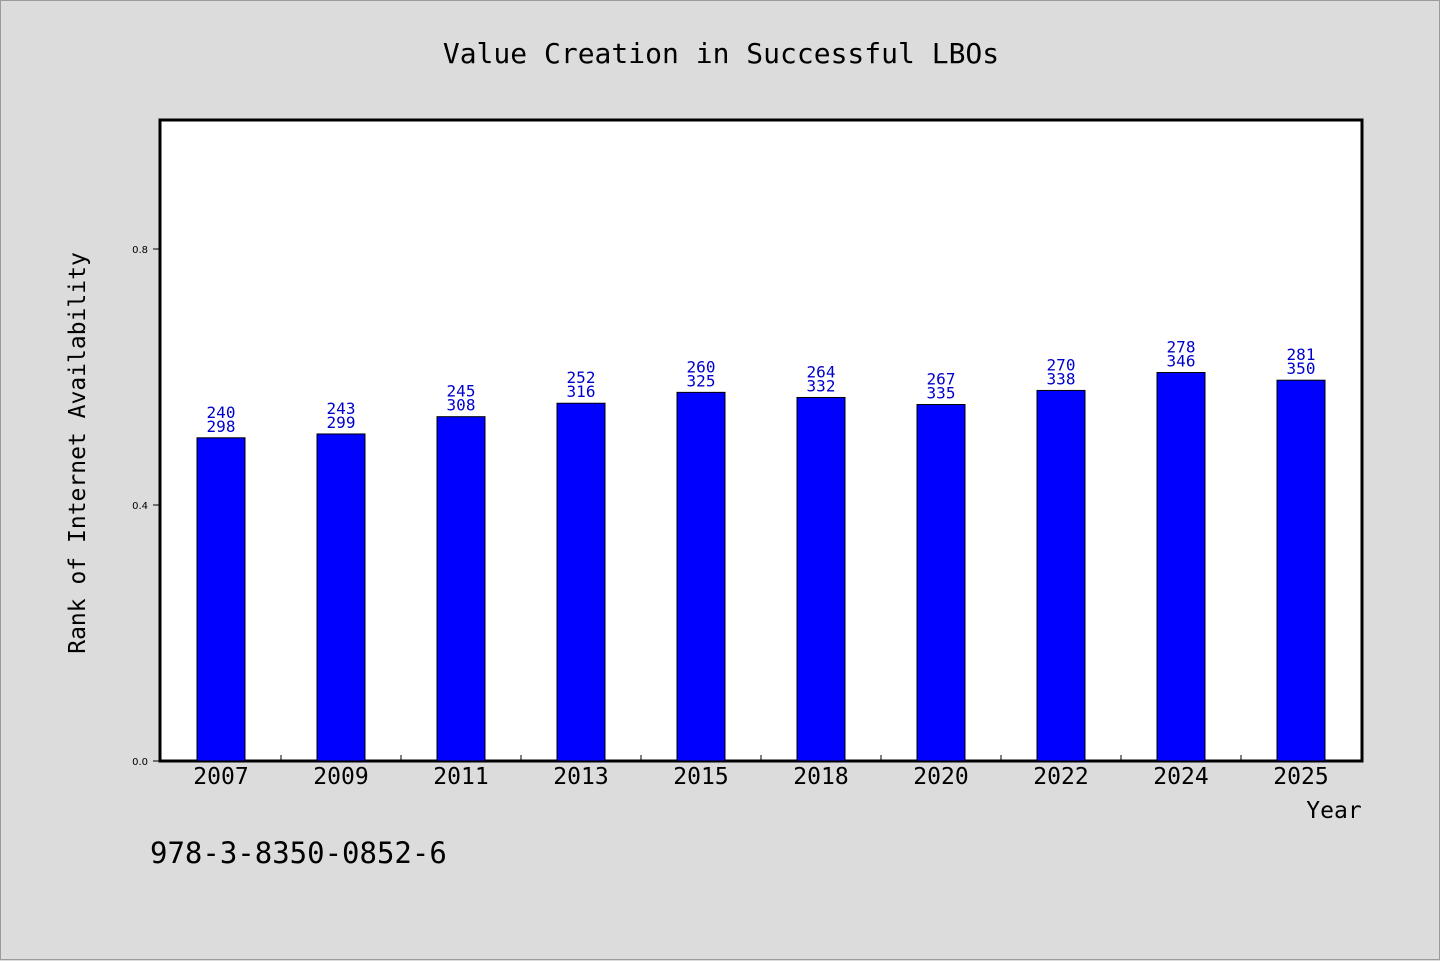  What do you see at coordinates (140, 506) in the screenshot?
I see `y-tick-label: 0.4` at bounding box center [140, 506].